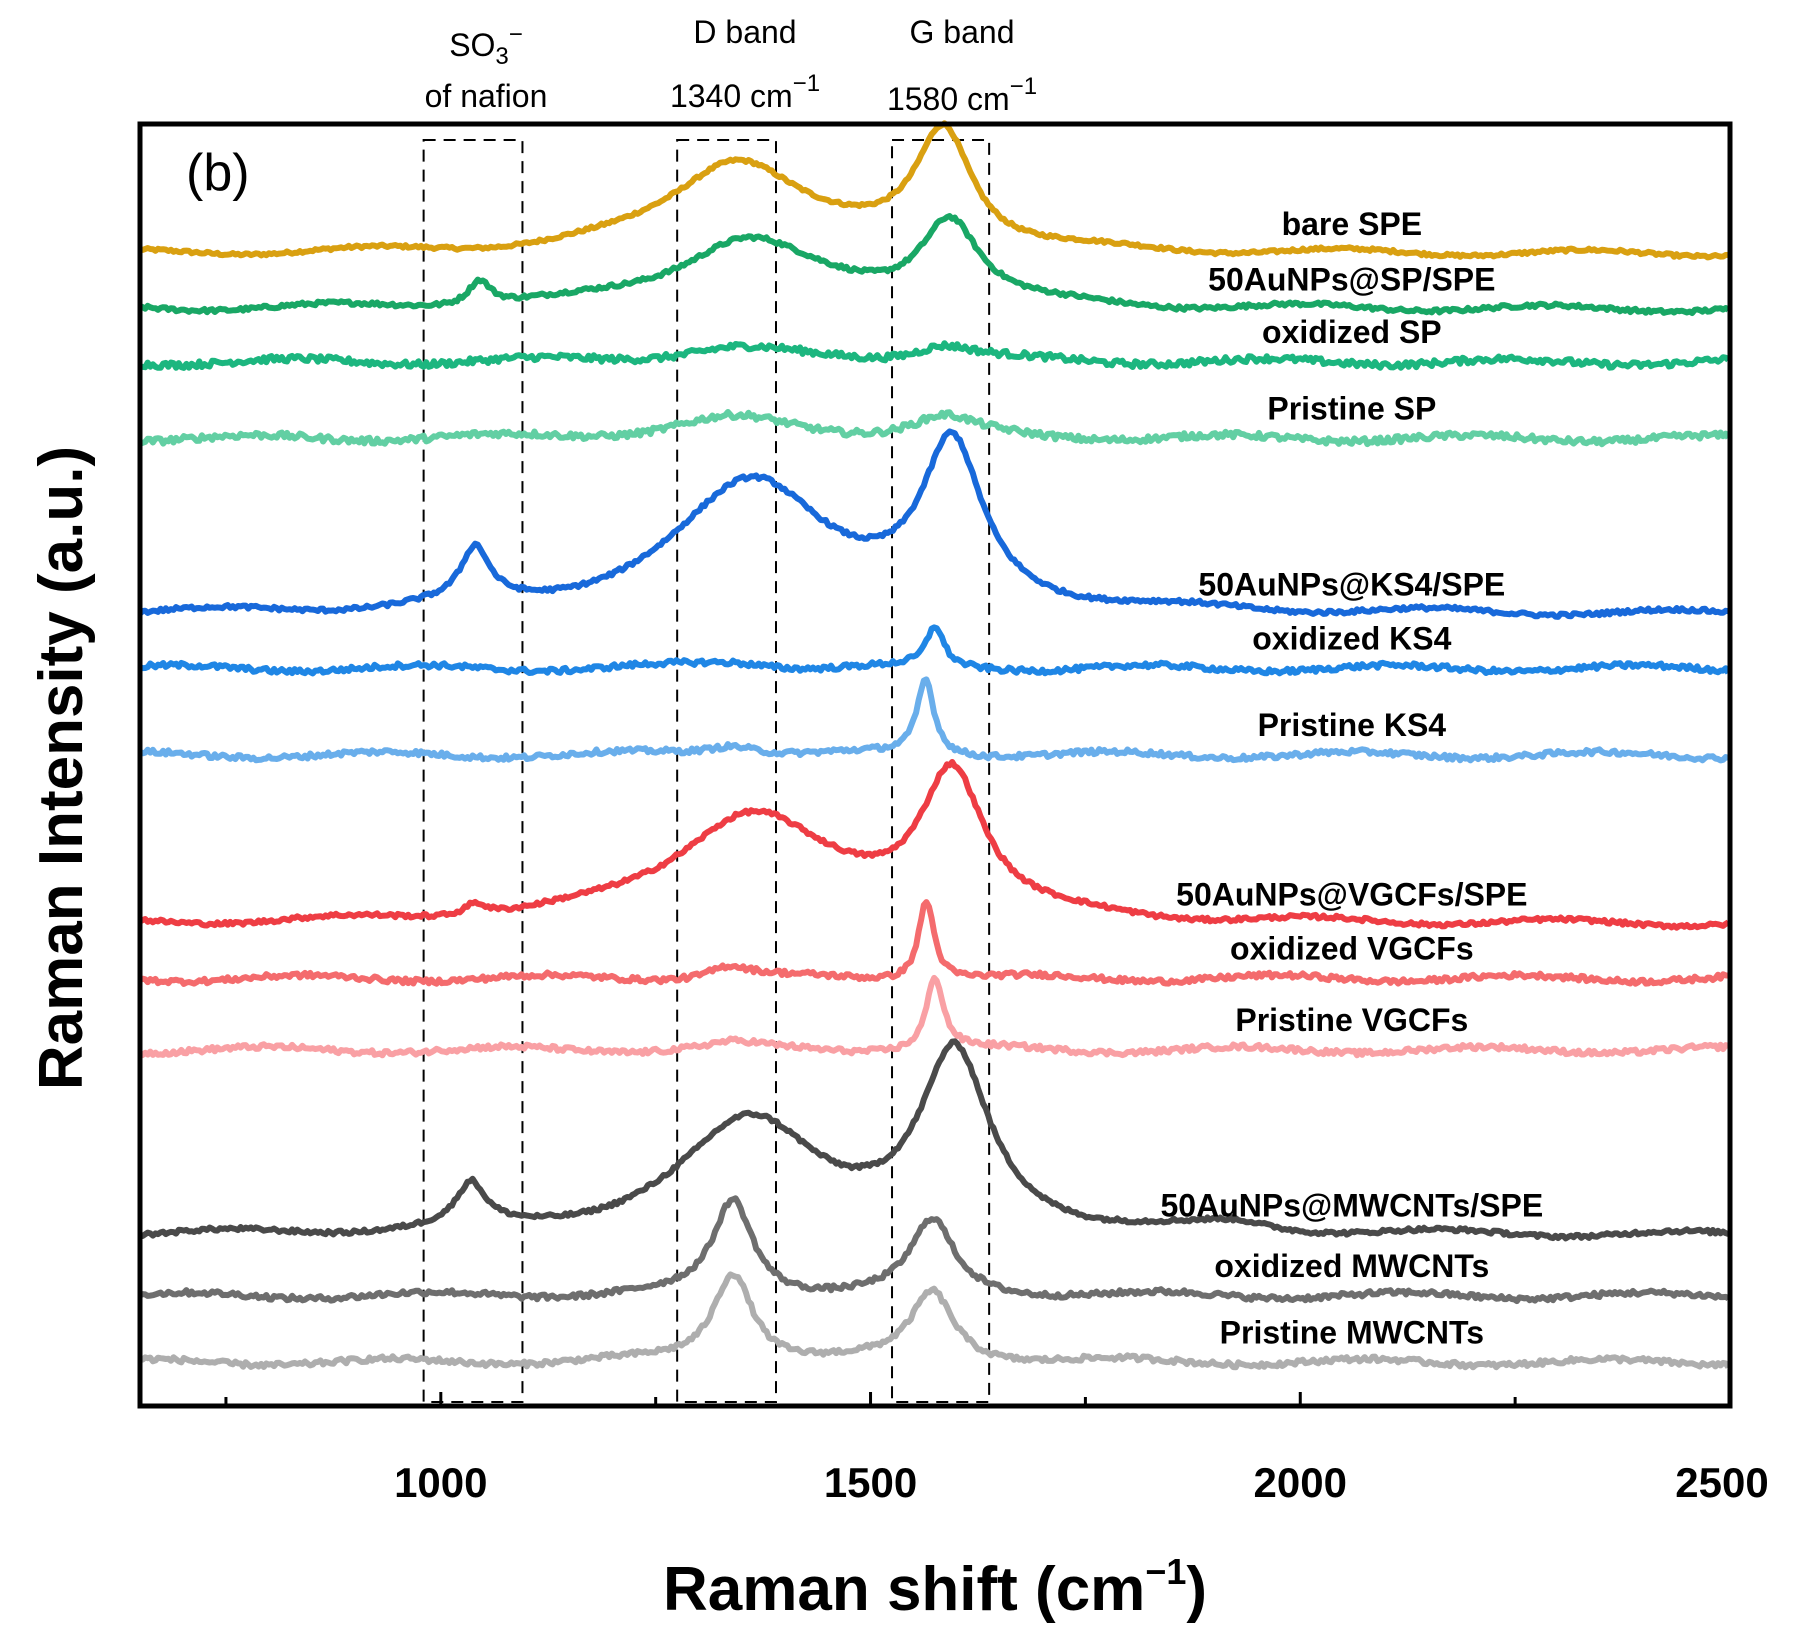 Image resolution: width=1802 pixels, height=1644 pixels. I want to click on d-band-annotation-line2: 1340 cm−1, so click(745, 92).